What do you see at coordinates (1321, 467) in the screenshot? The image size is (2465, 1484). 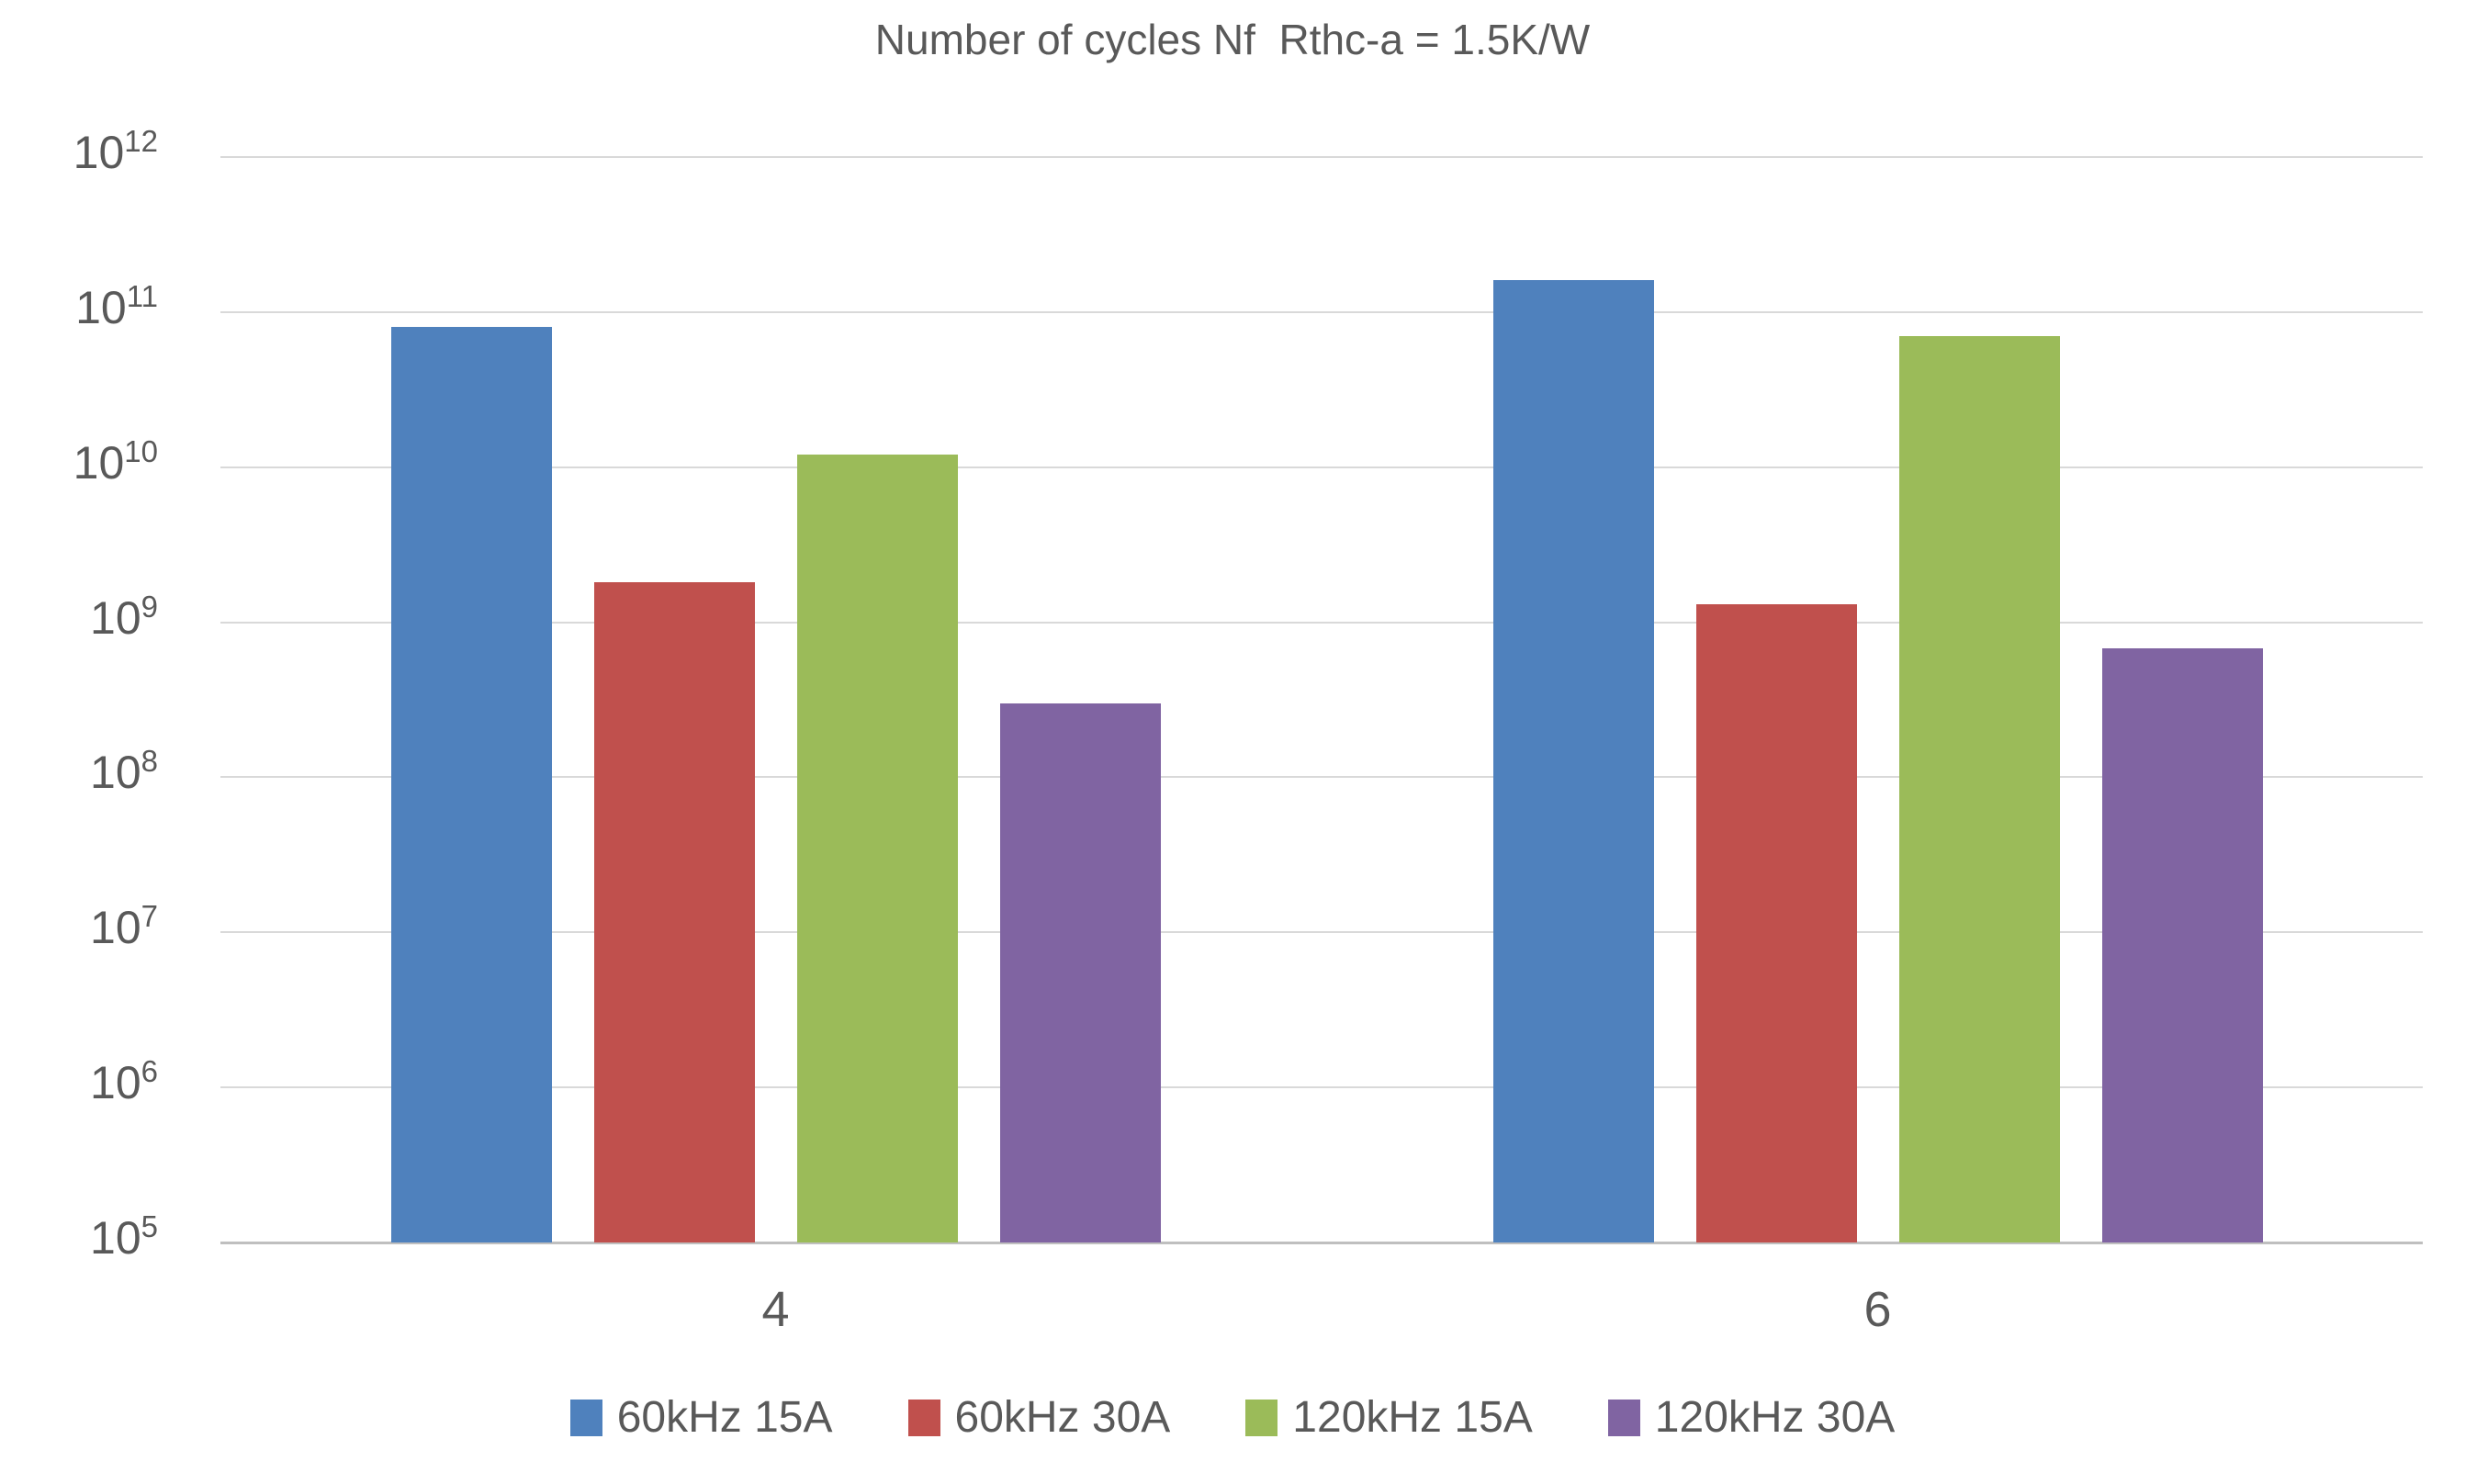 I see `gridline-1e10` at bounding box center [1321, 467].